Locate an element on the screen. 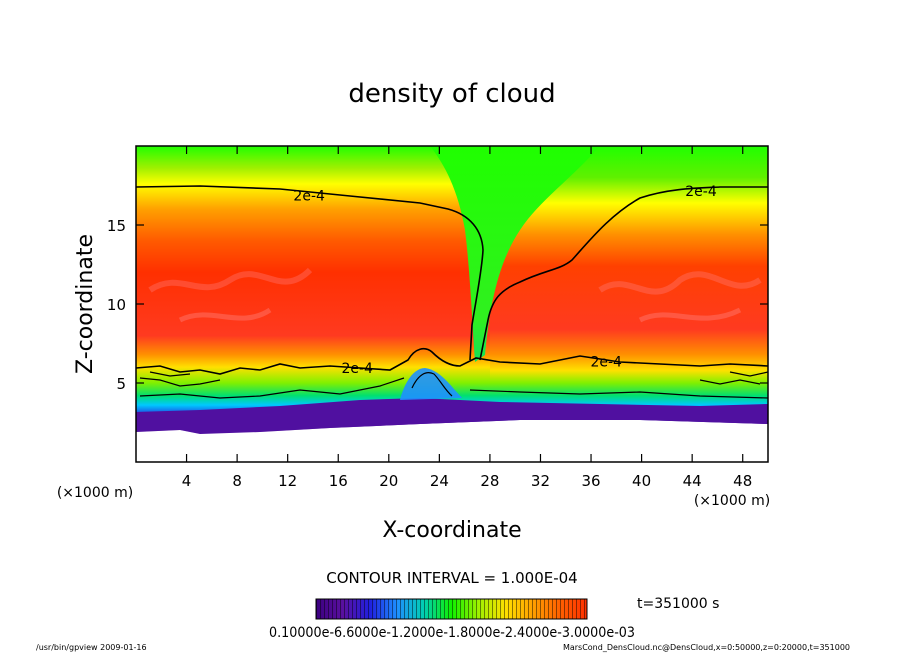 The height and width of the screenshot is (654, 904). field-streaks is located at coordinates (455, 295).